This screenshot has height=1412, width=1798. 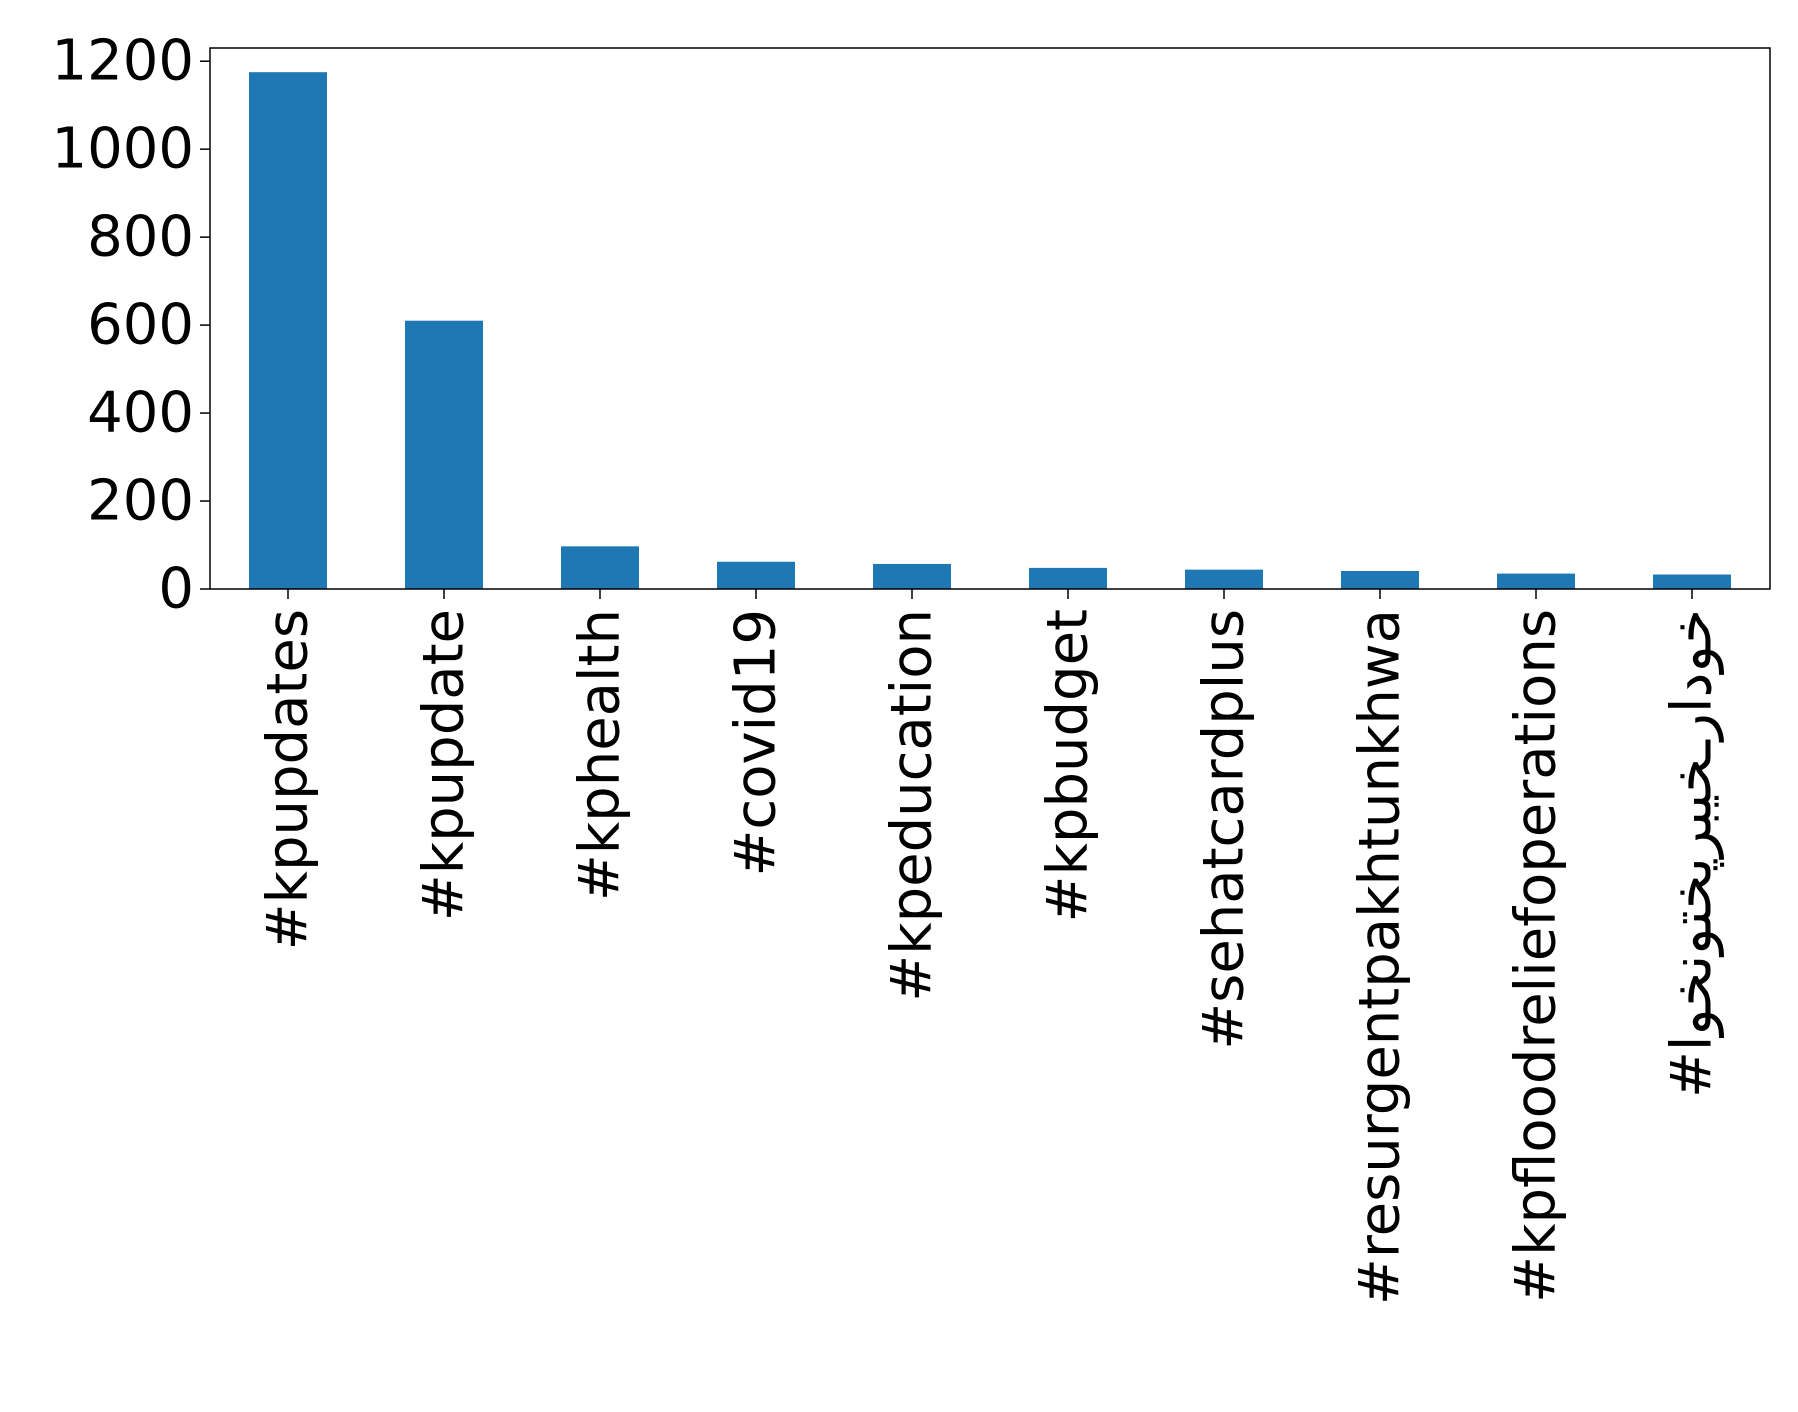 What do you see at coordinates (1224, 829) in the screenshot?
I see `x-tick-label: #sehatcardplus` at bounding box center [1224, 829].